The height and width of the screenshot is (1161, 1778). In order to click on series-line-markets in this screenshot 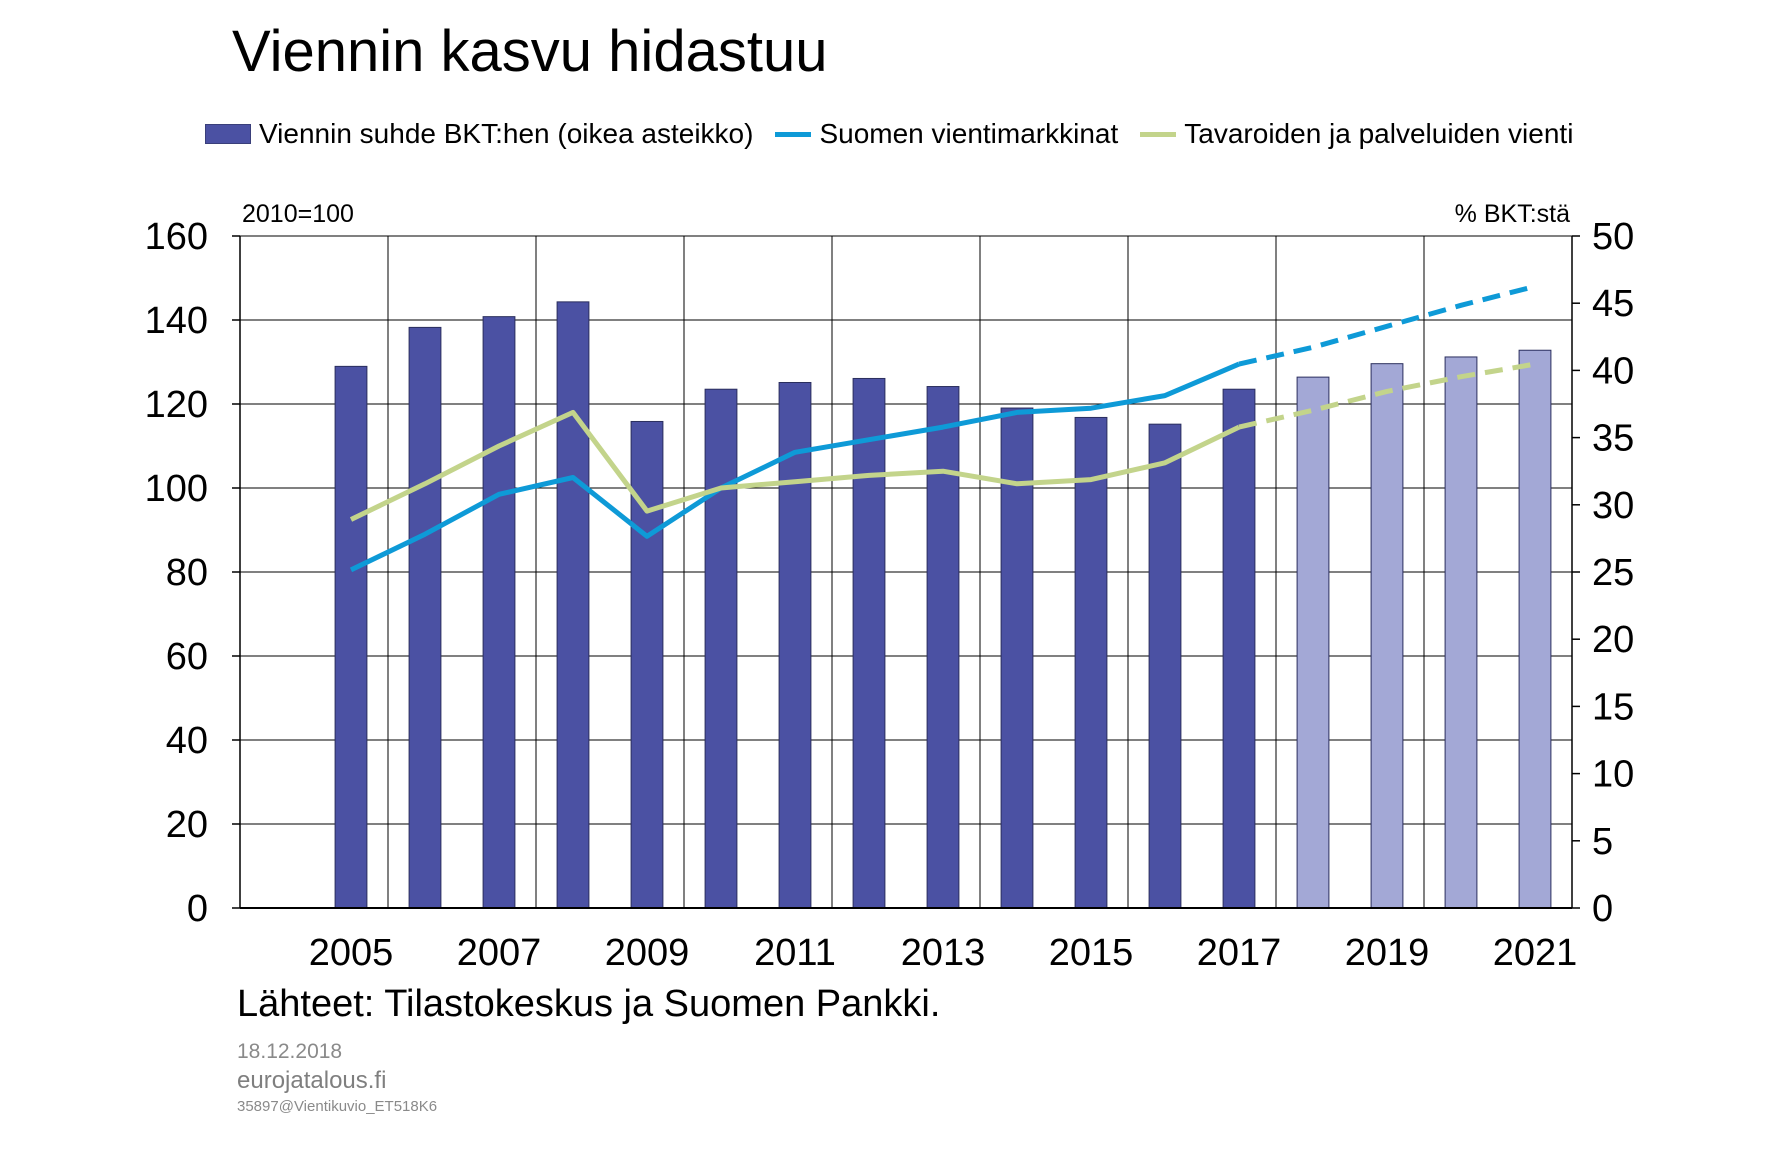, I will do `click(794, 467)`.